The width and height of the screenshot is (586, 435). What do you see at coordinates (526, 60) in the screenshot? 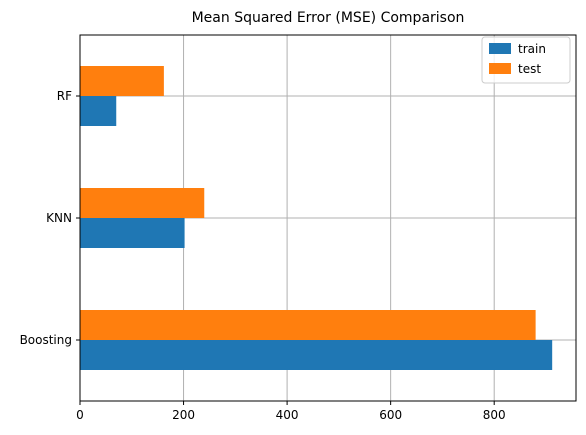
I see `legend: train test` at bounding box center [526, 60].